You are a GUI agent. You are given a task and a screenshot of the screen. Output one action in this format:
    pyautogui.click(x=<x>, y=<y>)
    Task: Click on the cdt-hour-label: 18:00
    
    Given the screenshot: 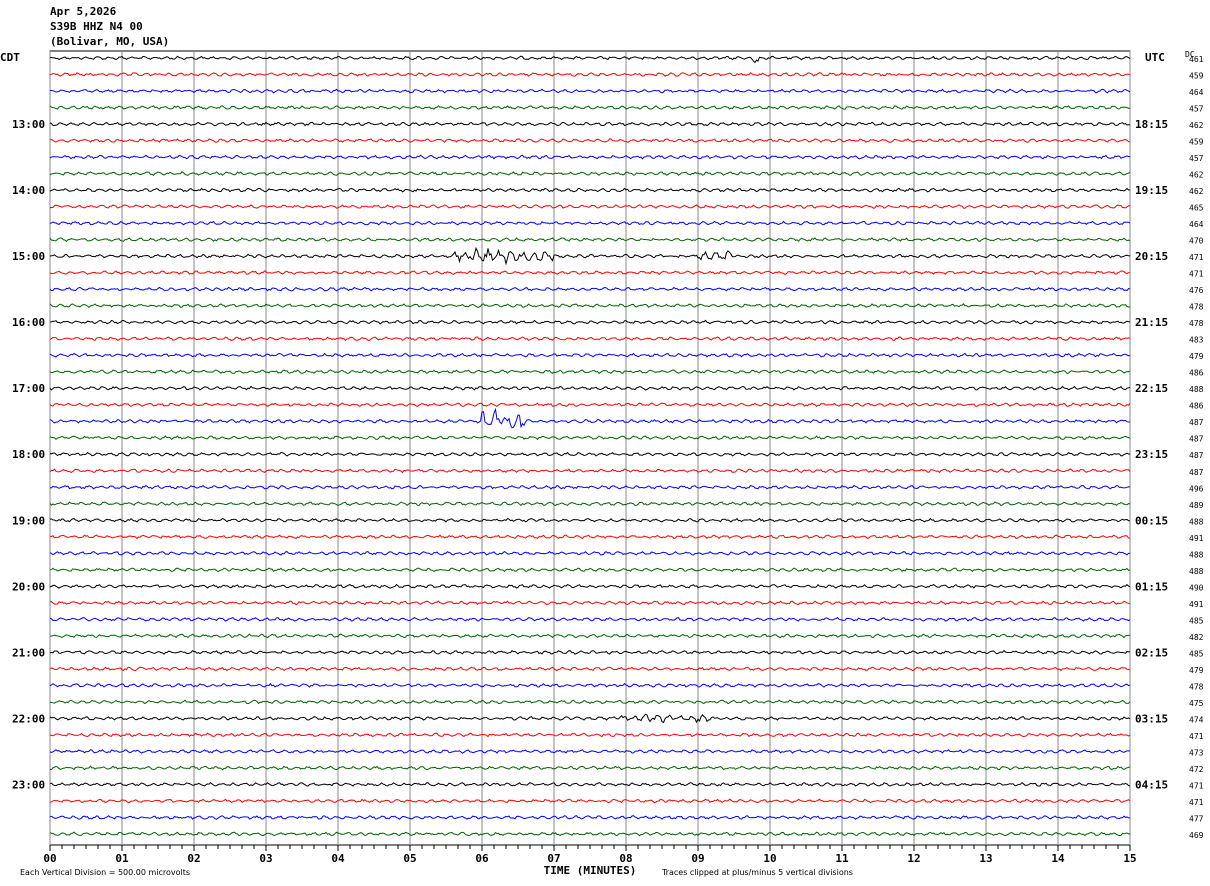 What is the action you would take?
    pyautogui.click(x=28, y=454)
    